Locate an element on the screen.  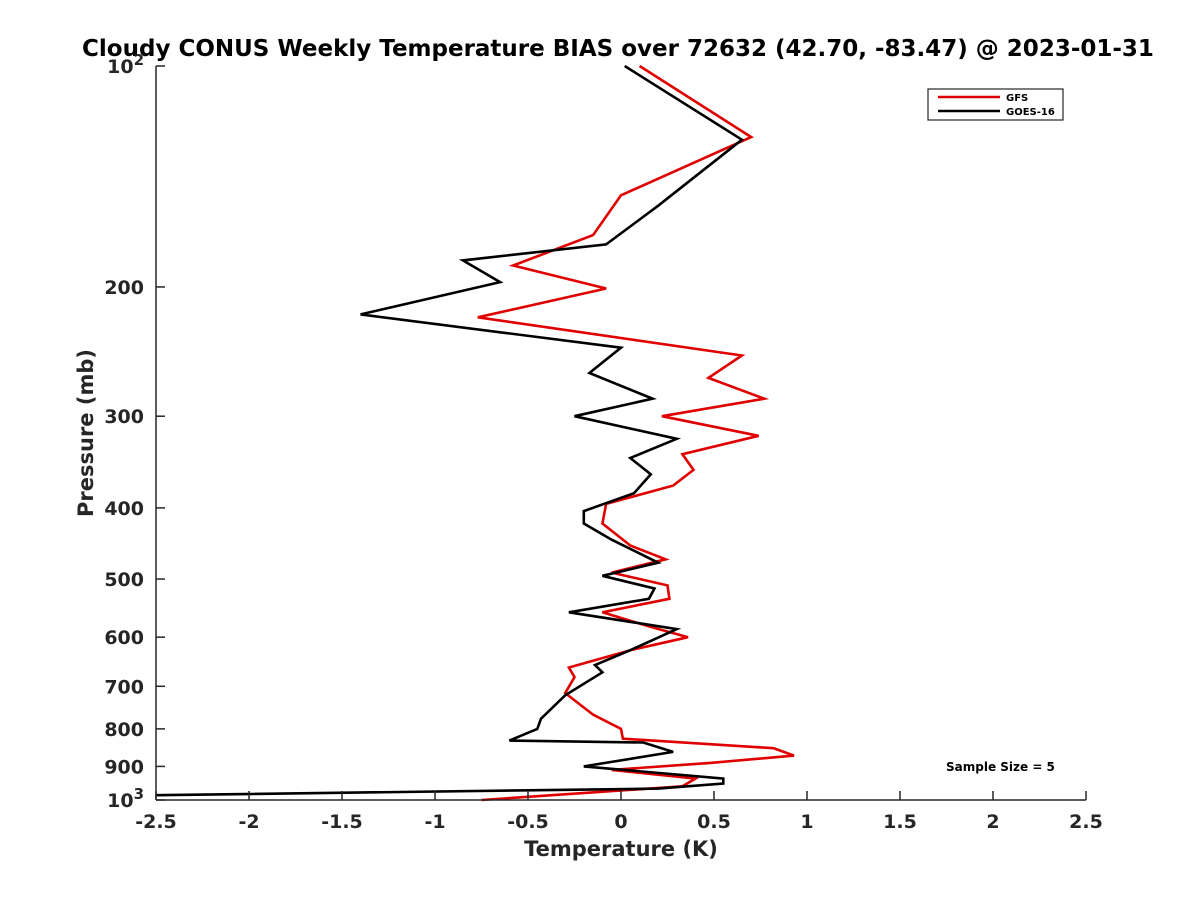
y-tick-label: 800 is located at coordinates (124, 730).